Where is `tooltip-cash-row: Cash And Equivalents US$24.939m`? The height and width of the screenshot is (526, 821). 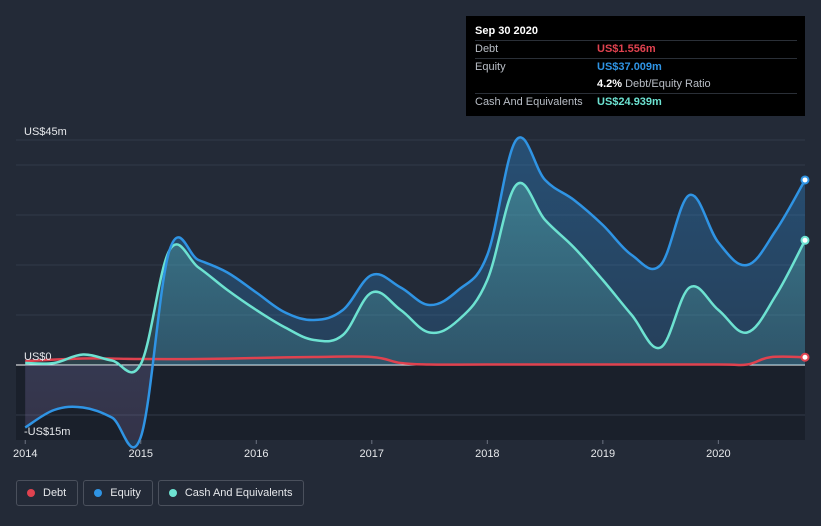 tooltip-cash-row: Cash And Equivalents US$24.939m is located at coordinates (636, 102).